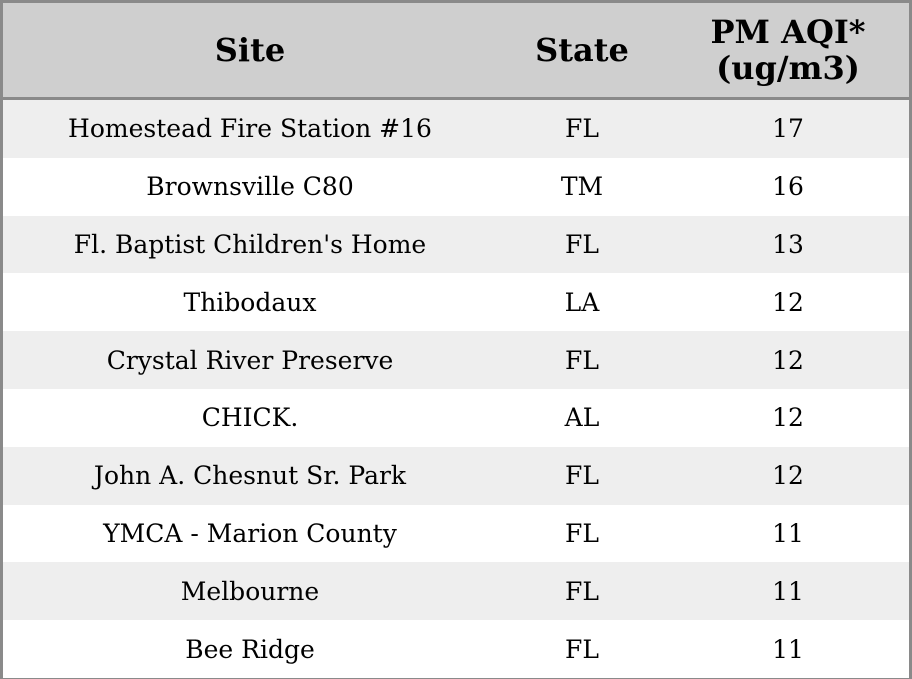 Image resolution: width=912 pixels, height=679 pixels. Describe the element at coordinates (250, 591) in the screenshot. I see `cell-site: Melbourne` at that location.